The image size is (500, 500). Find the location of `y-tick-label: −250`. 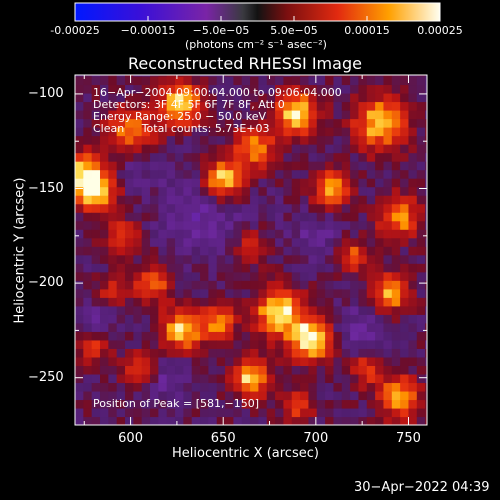

y-tick-label: −250 is located at coordinates (46, 377).